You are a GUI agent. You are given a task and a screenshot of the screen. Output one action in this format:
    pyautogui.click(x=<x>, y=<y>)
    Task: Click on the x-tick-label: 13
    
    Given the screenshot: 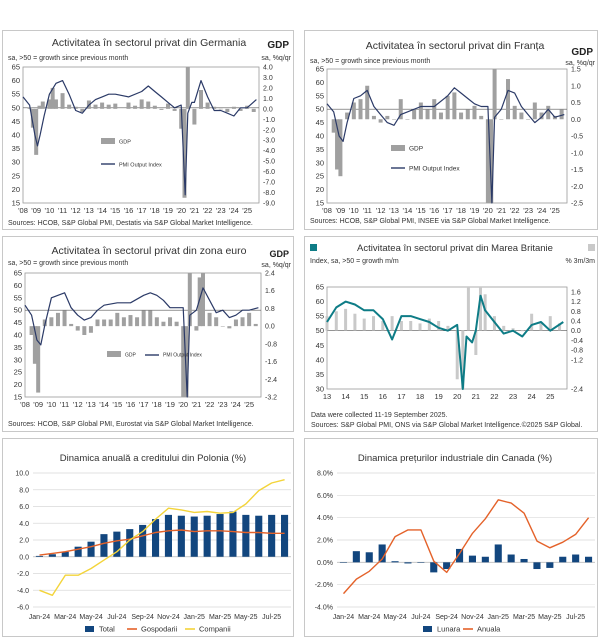 What is the action you would take?
    pyautogui.click(x=327, y=396)
    